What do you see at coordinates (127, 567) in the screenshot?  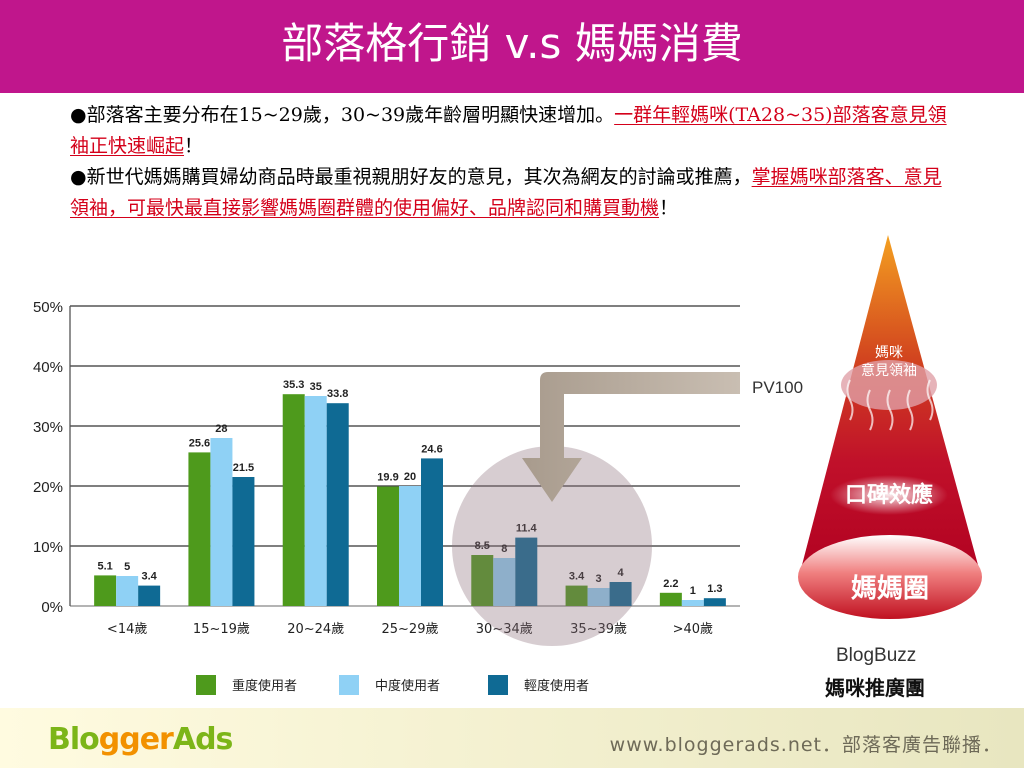 I see `data-label: 5` at bounding box center [127, 567].